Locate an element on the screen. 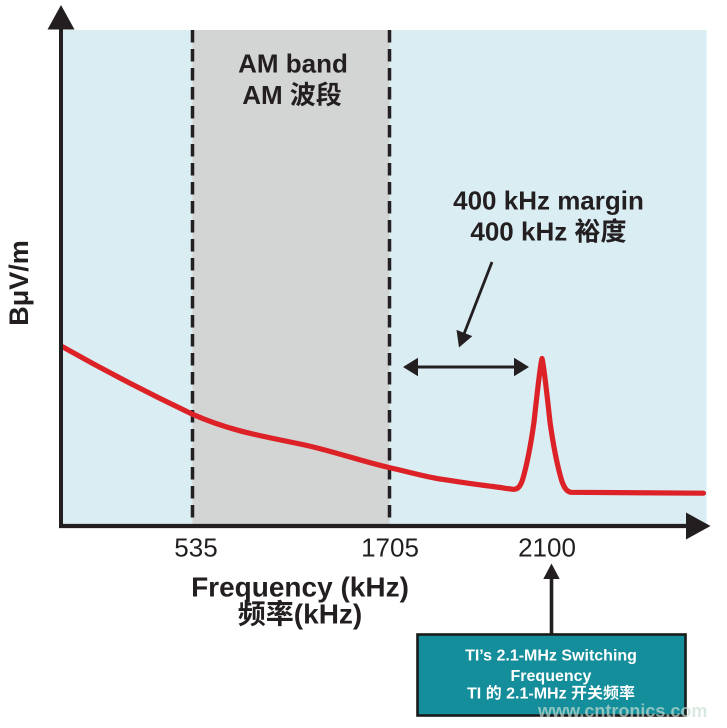 The height and width of the screenshot is (728, 727). svg-text: 1705 is located at coordinates (390, 547).